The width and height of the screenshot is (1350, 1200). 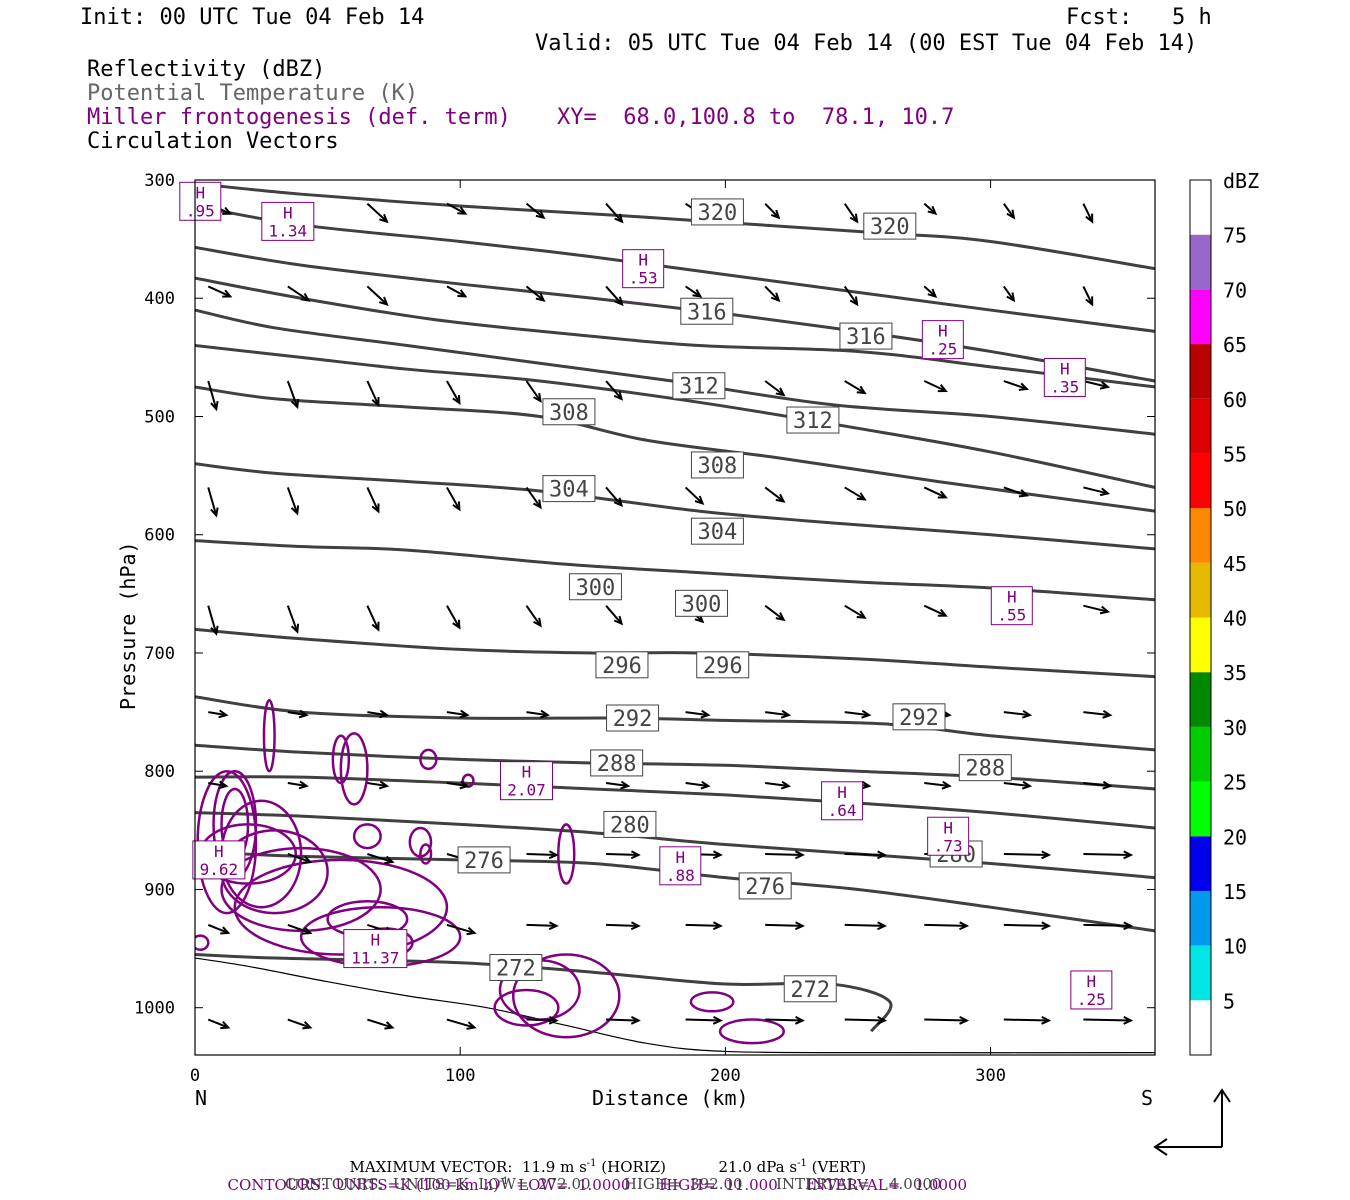 What do you see at coordinates (213, 141) in the screenshot?
I see `legend-circulation: Circulation Vectors` at bounding box center [213, 141].